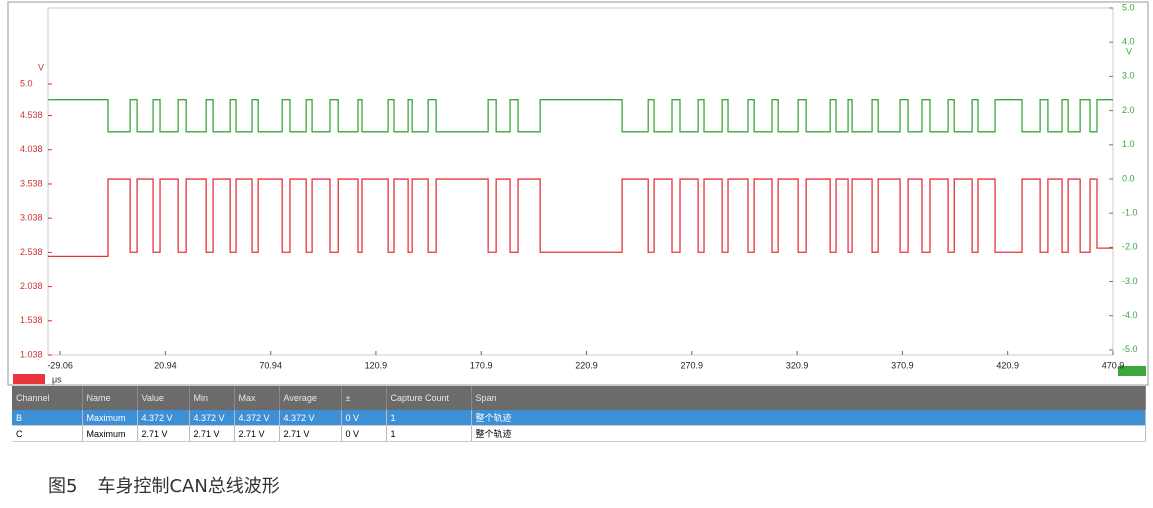 The width and height of the screenshot is (1153, 508). Describe the element at coordinates (110, 398) in the screenshot. I see `column-header: Name` at that location.